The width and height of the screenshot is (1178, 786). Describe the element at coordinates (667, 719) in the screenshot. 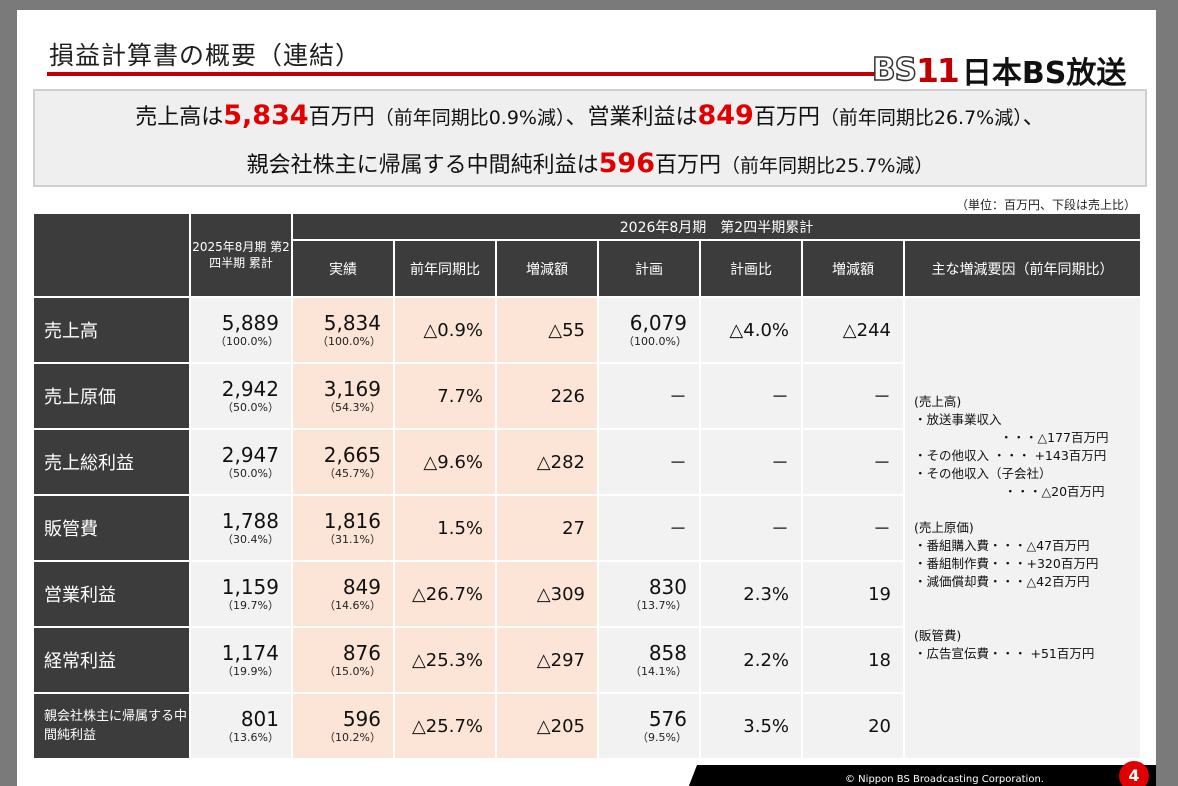

I see `plan-cell-value: 576` at that location.